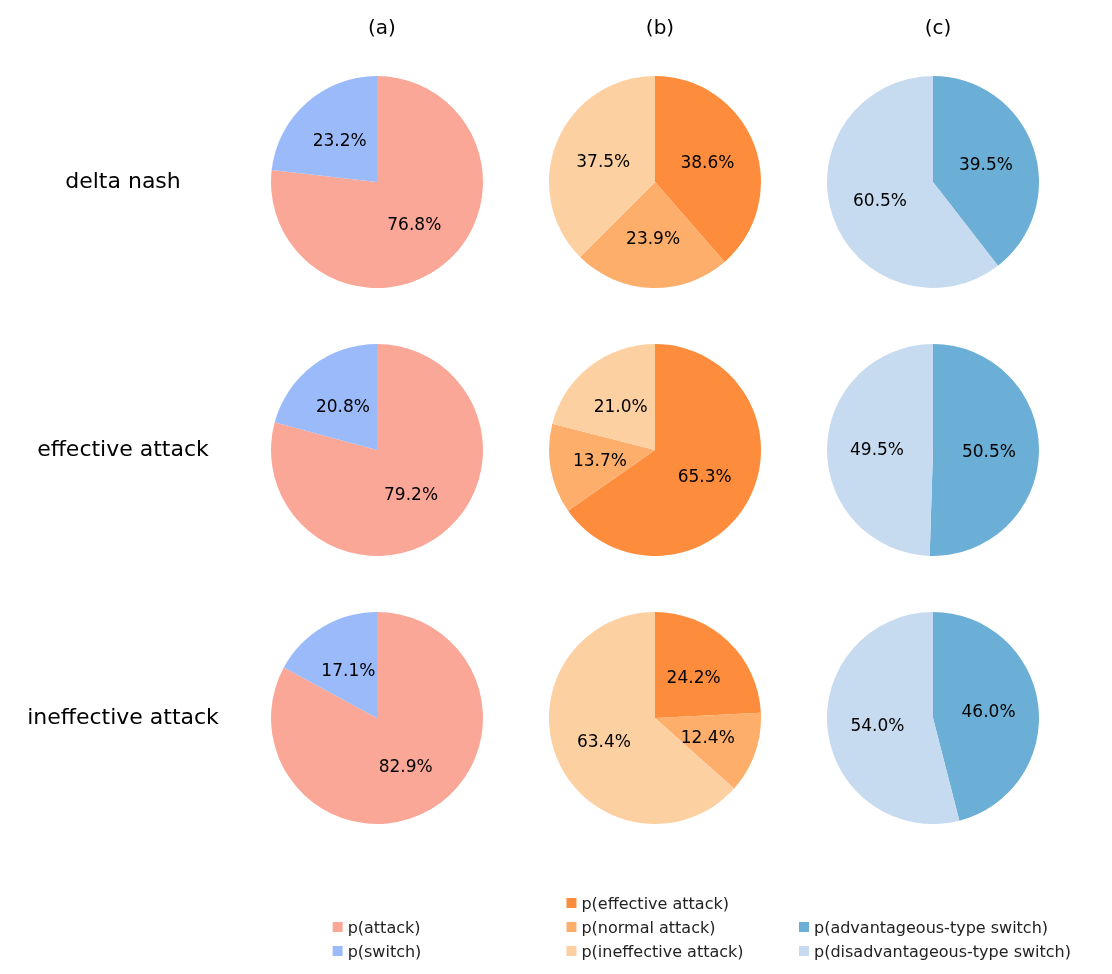  I want to click on data-label: 79.2%, so click(411, 494).